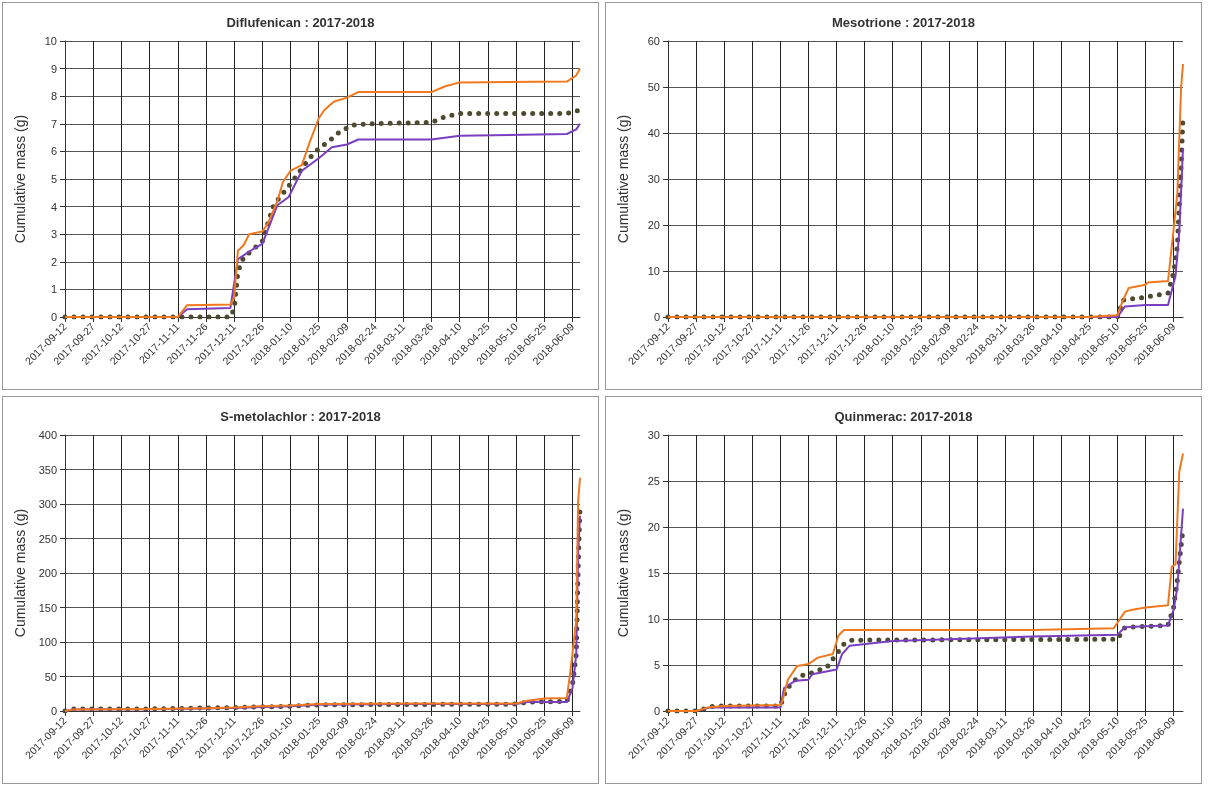 The height and width of the screenshot is (793, 1212). What do you see at coordinates (653, 41) in the screenshot?
I see `y-tick-label: 60` at bounding box center [653, 41].